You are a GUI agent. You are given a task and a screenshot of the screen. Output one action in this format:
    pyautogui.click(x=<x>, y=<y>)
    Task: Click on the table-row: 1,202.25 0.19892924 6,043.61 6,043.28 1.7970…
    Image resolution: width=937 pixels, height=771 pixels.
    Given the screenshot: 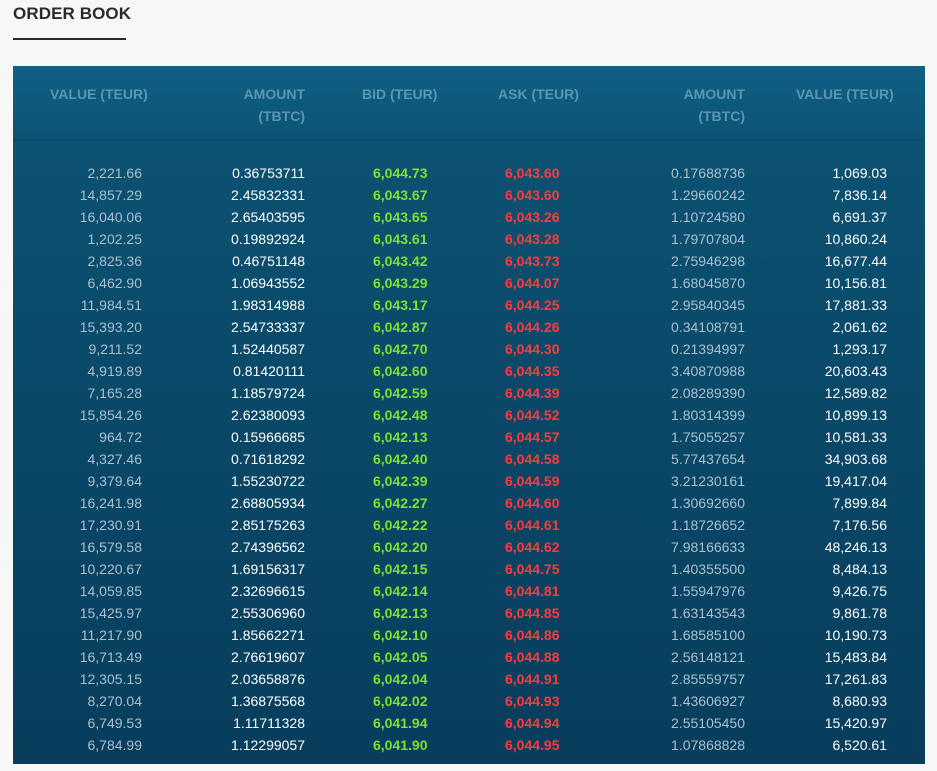 What is the action you would take?
    pyautogui.click(x=469, y=239)
    